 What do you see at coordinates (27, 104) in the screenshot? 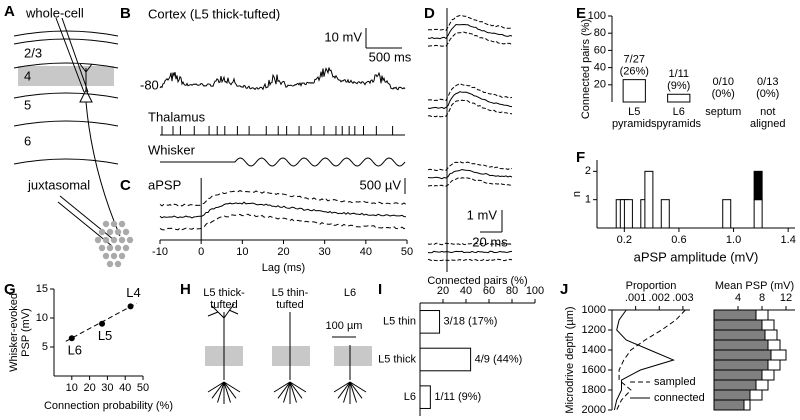
I see `layer-label: 5` at bounding box center [27, 104].